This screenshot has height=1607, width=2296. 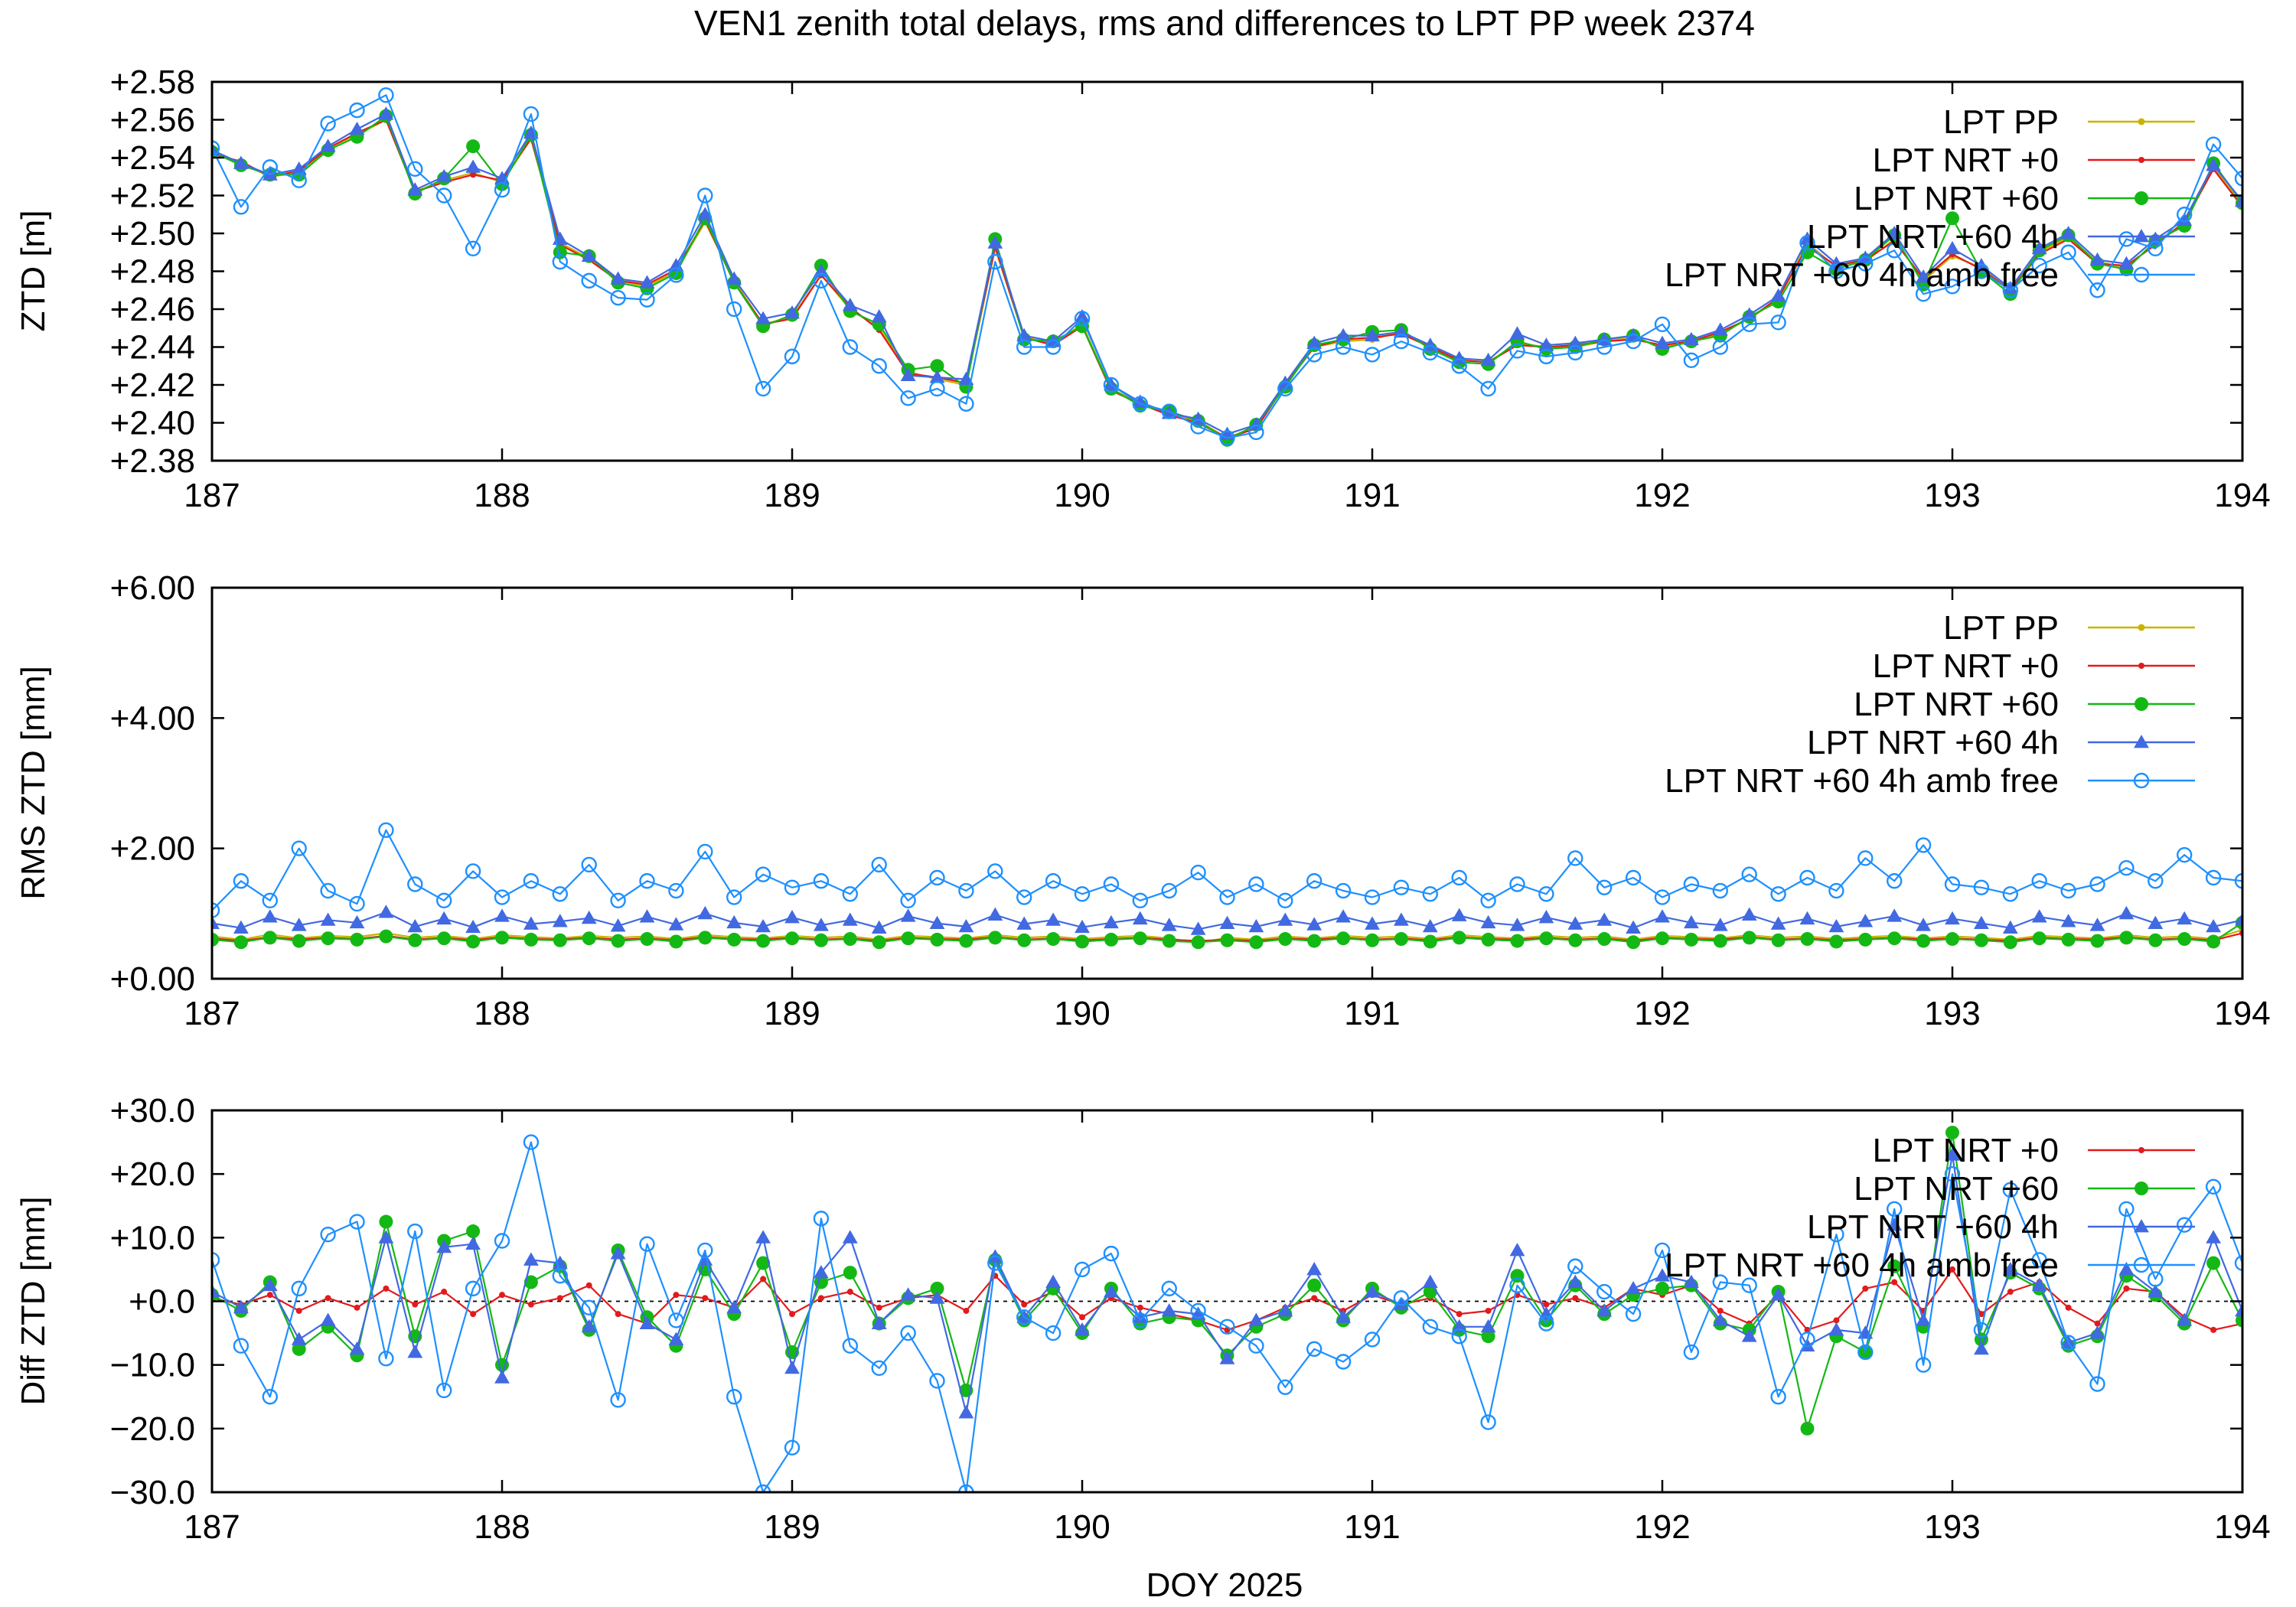 What do you see at coordinates (1956, 704) in the screenshot?
I see `legend-label: LPT NRT +60` at bounding box center [1956, 704].